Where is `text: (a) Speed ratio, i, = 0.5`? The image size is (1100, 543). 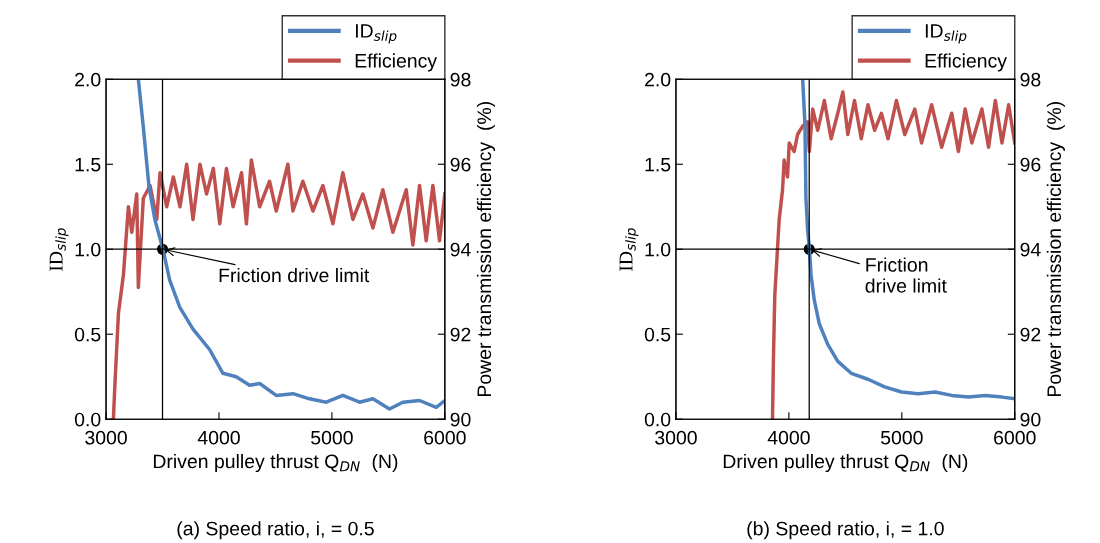
text: (a) Speed ratio, i, = 0.5 is located at coordinates (275, 530).